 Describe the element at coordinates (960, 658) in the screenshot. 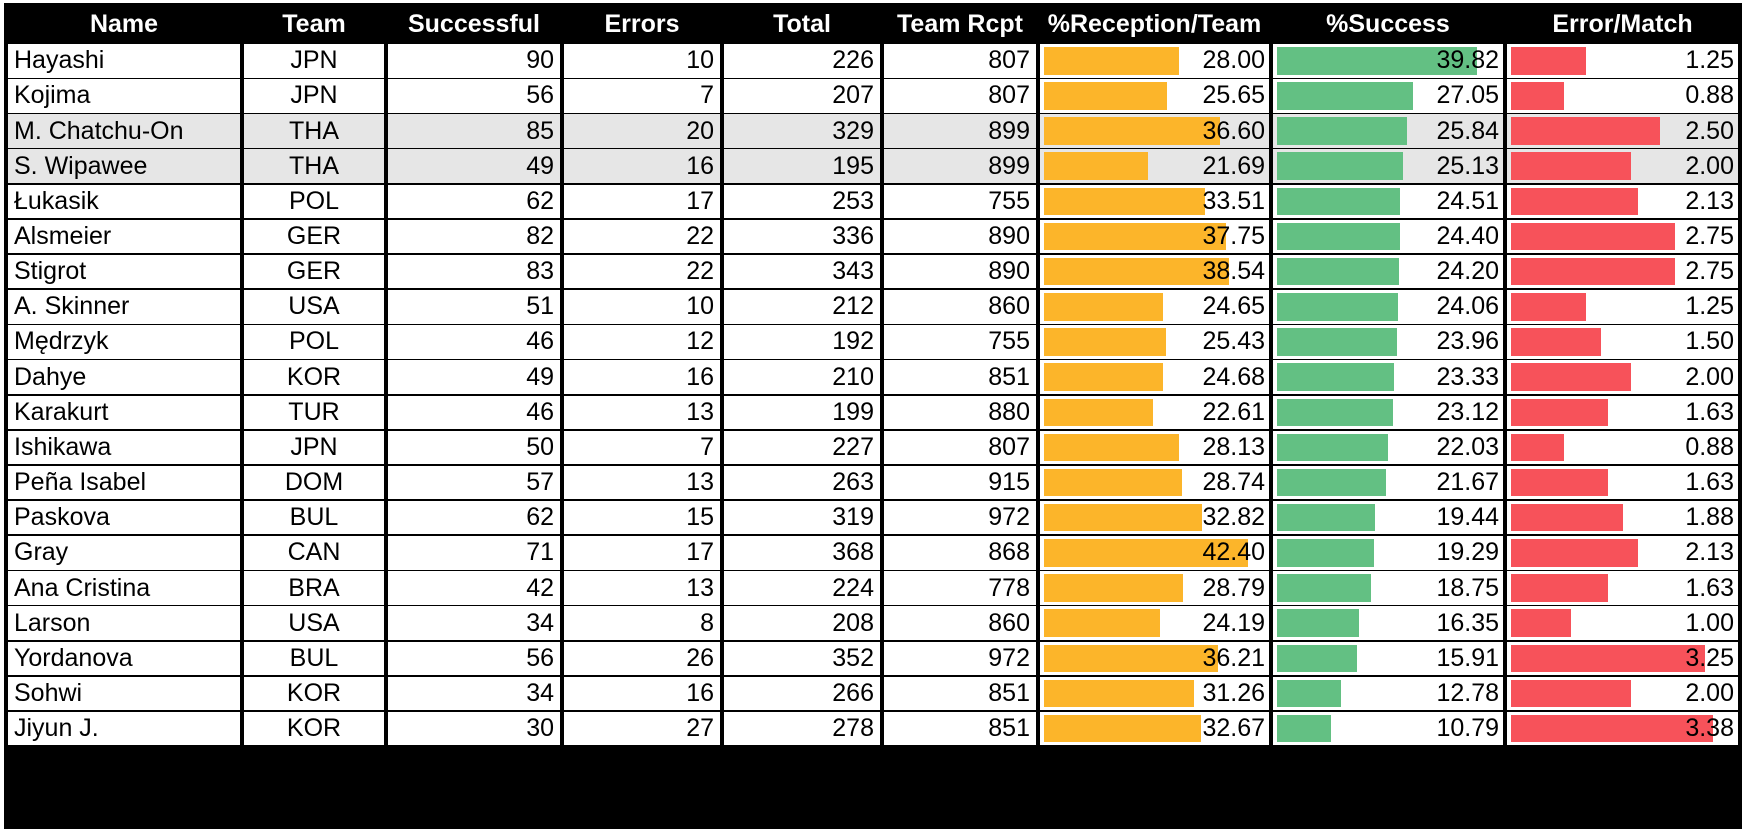

I see `team-rcpt-cell: 972` at that location.